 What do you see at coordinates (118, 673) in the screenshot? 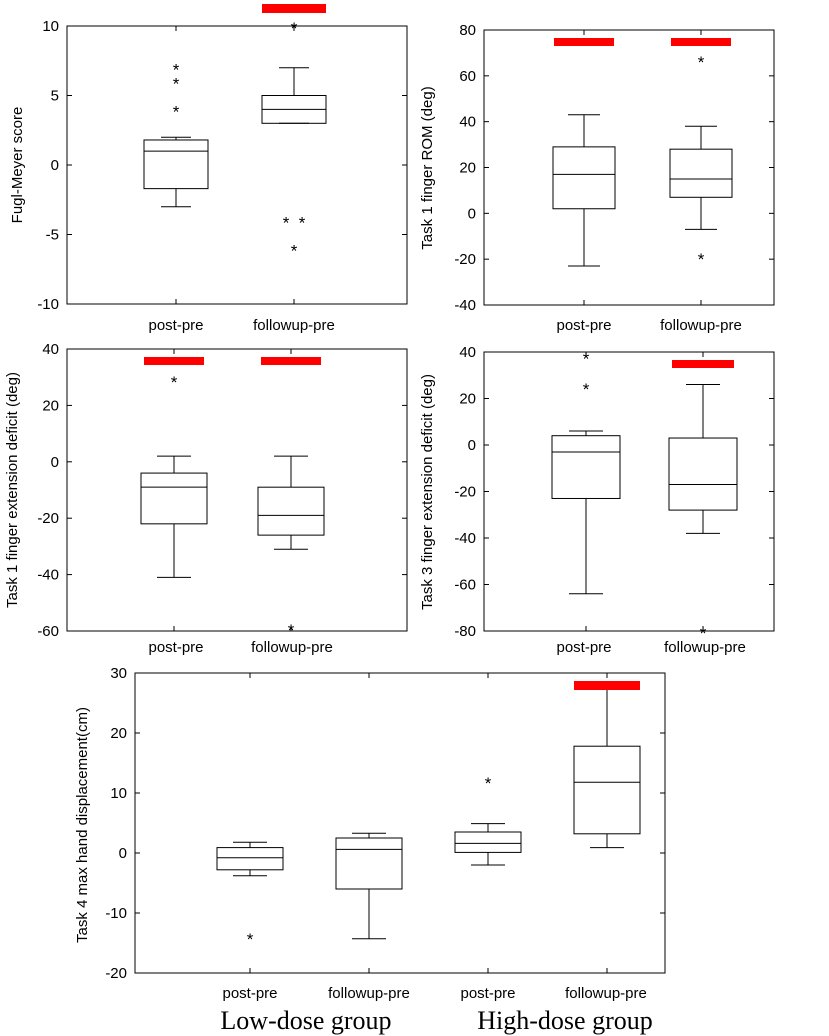
I see `y-tick-label: 30` at bounding box center [118, 673].